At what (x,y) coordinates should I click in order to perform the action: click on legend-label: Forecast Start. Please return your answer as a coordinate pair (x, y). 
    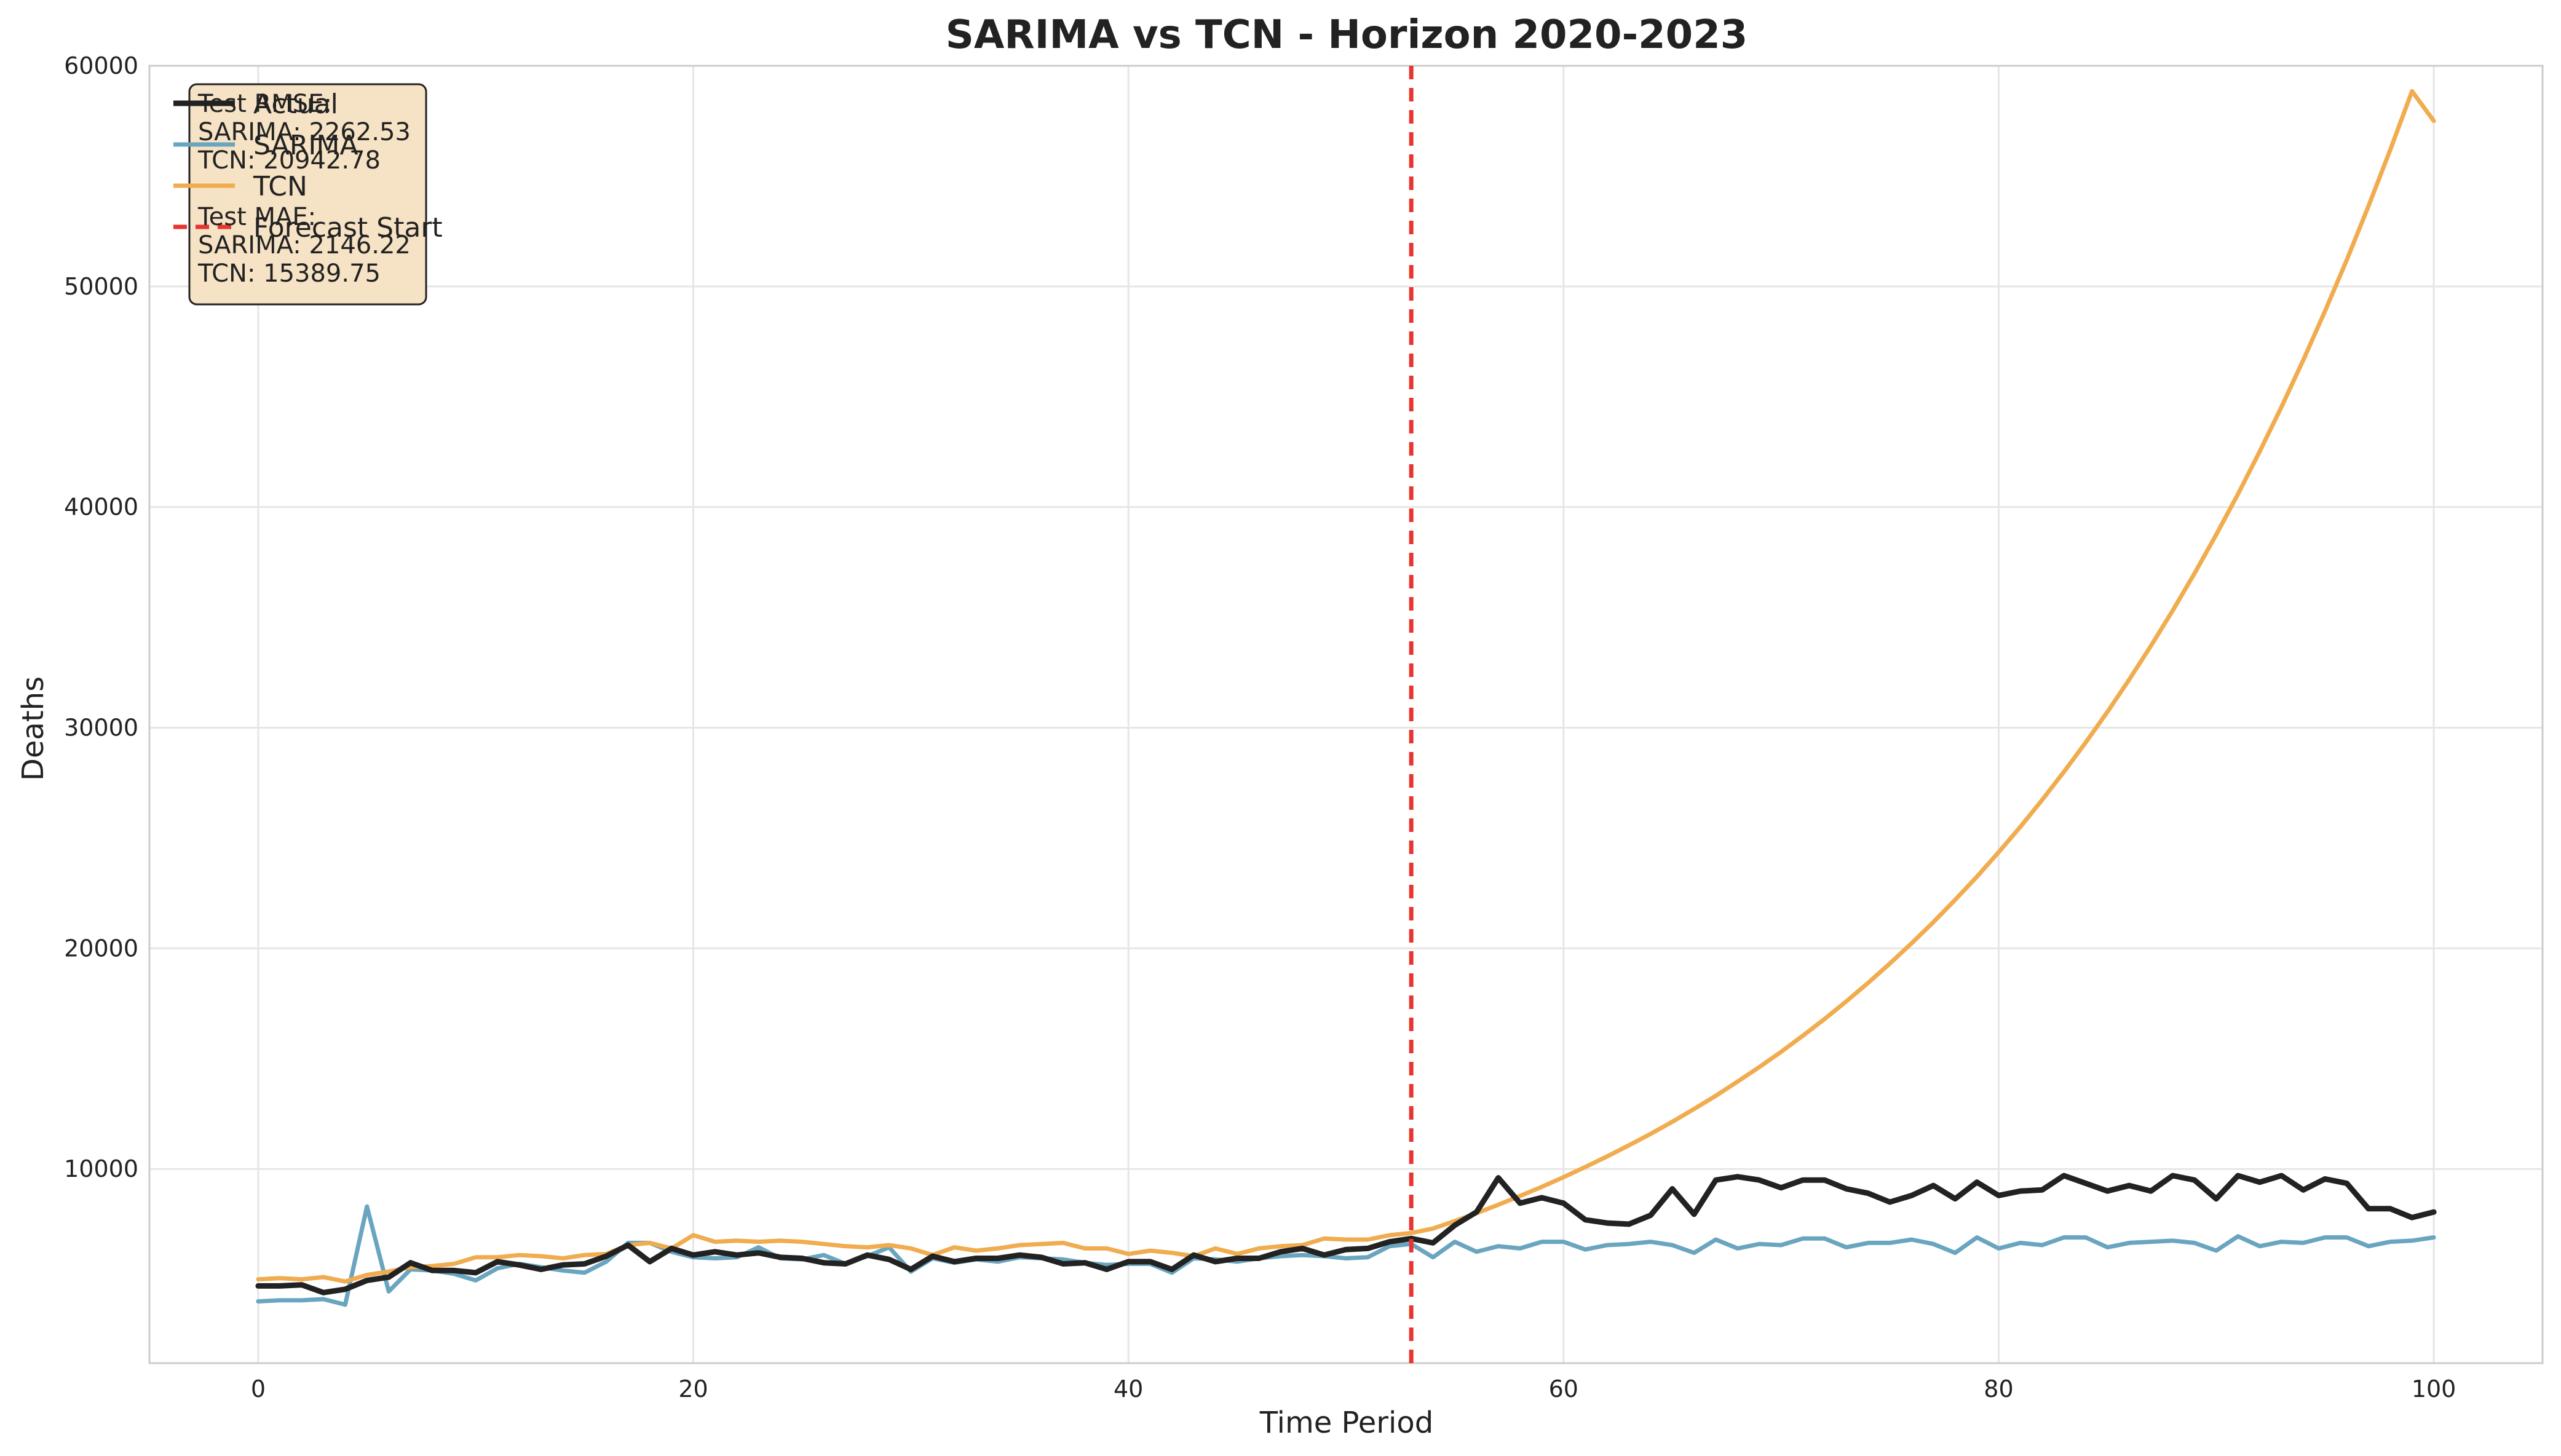
    Looking at the image, I should click on (348, 228).